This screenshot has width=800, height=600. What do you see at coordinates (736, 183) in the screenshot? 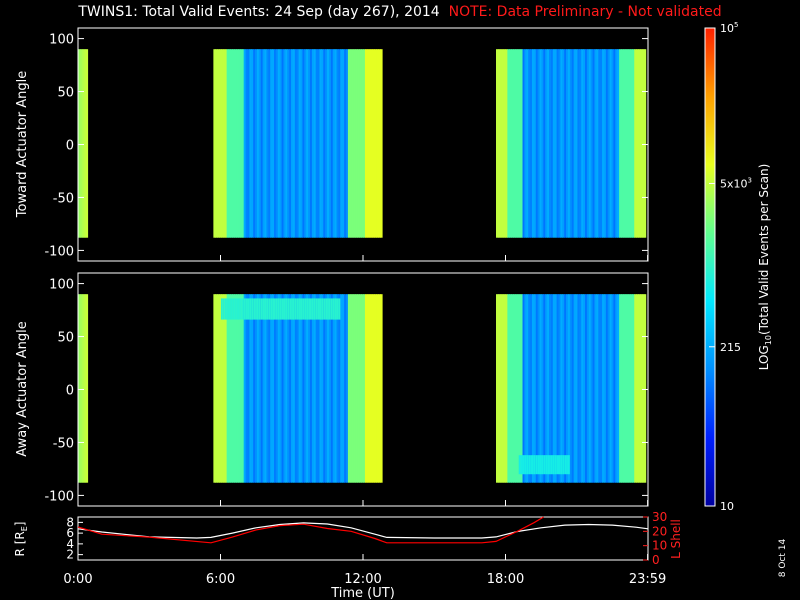
I see `colorbar-tick-label: 5x10³` at bounding box center [736, 183].